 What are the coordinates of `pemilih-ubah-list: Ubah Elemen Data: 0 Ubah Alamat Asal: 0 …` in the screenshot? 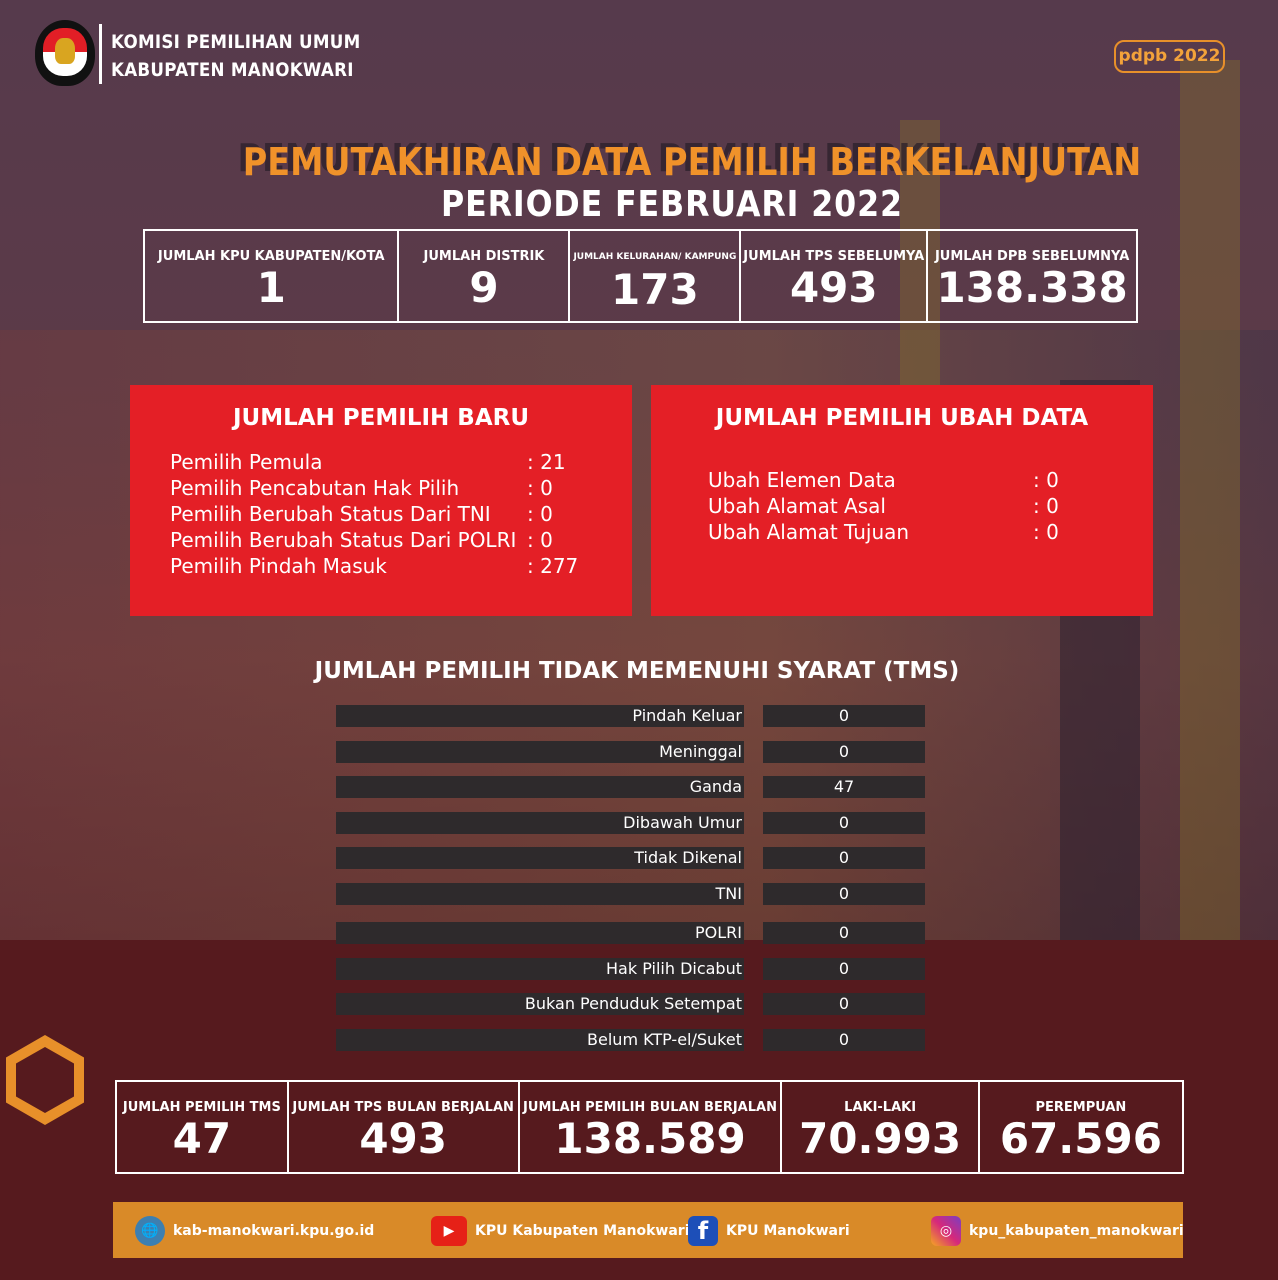 It's located at (883, 506).